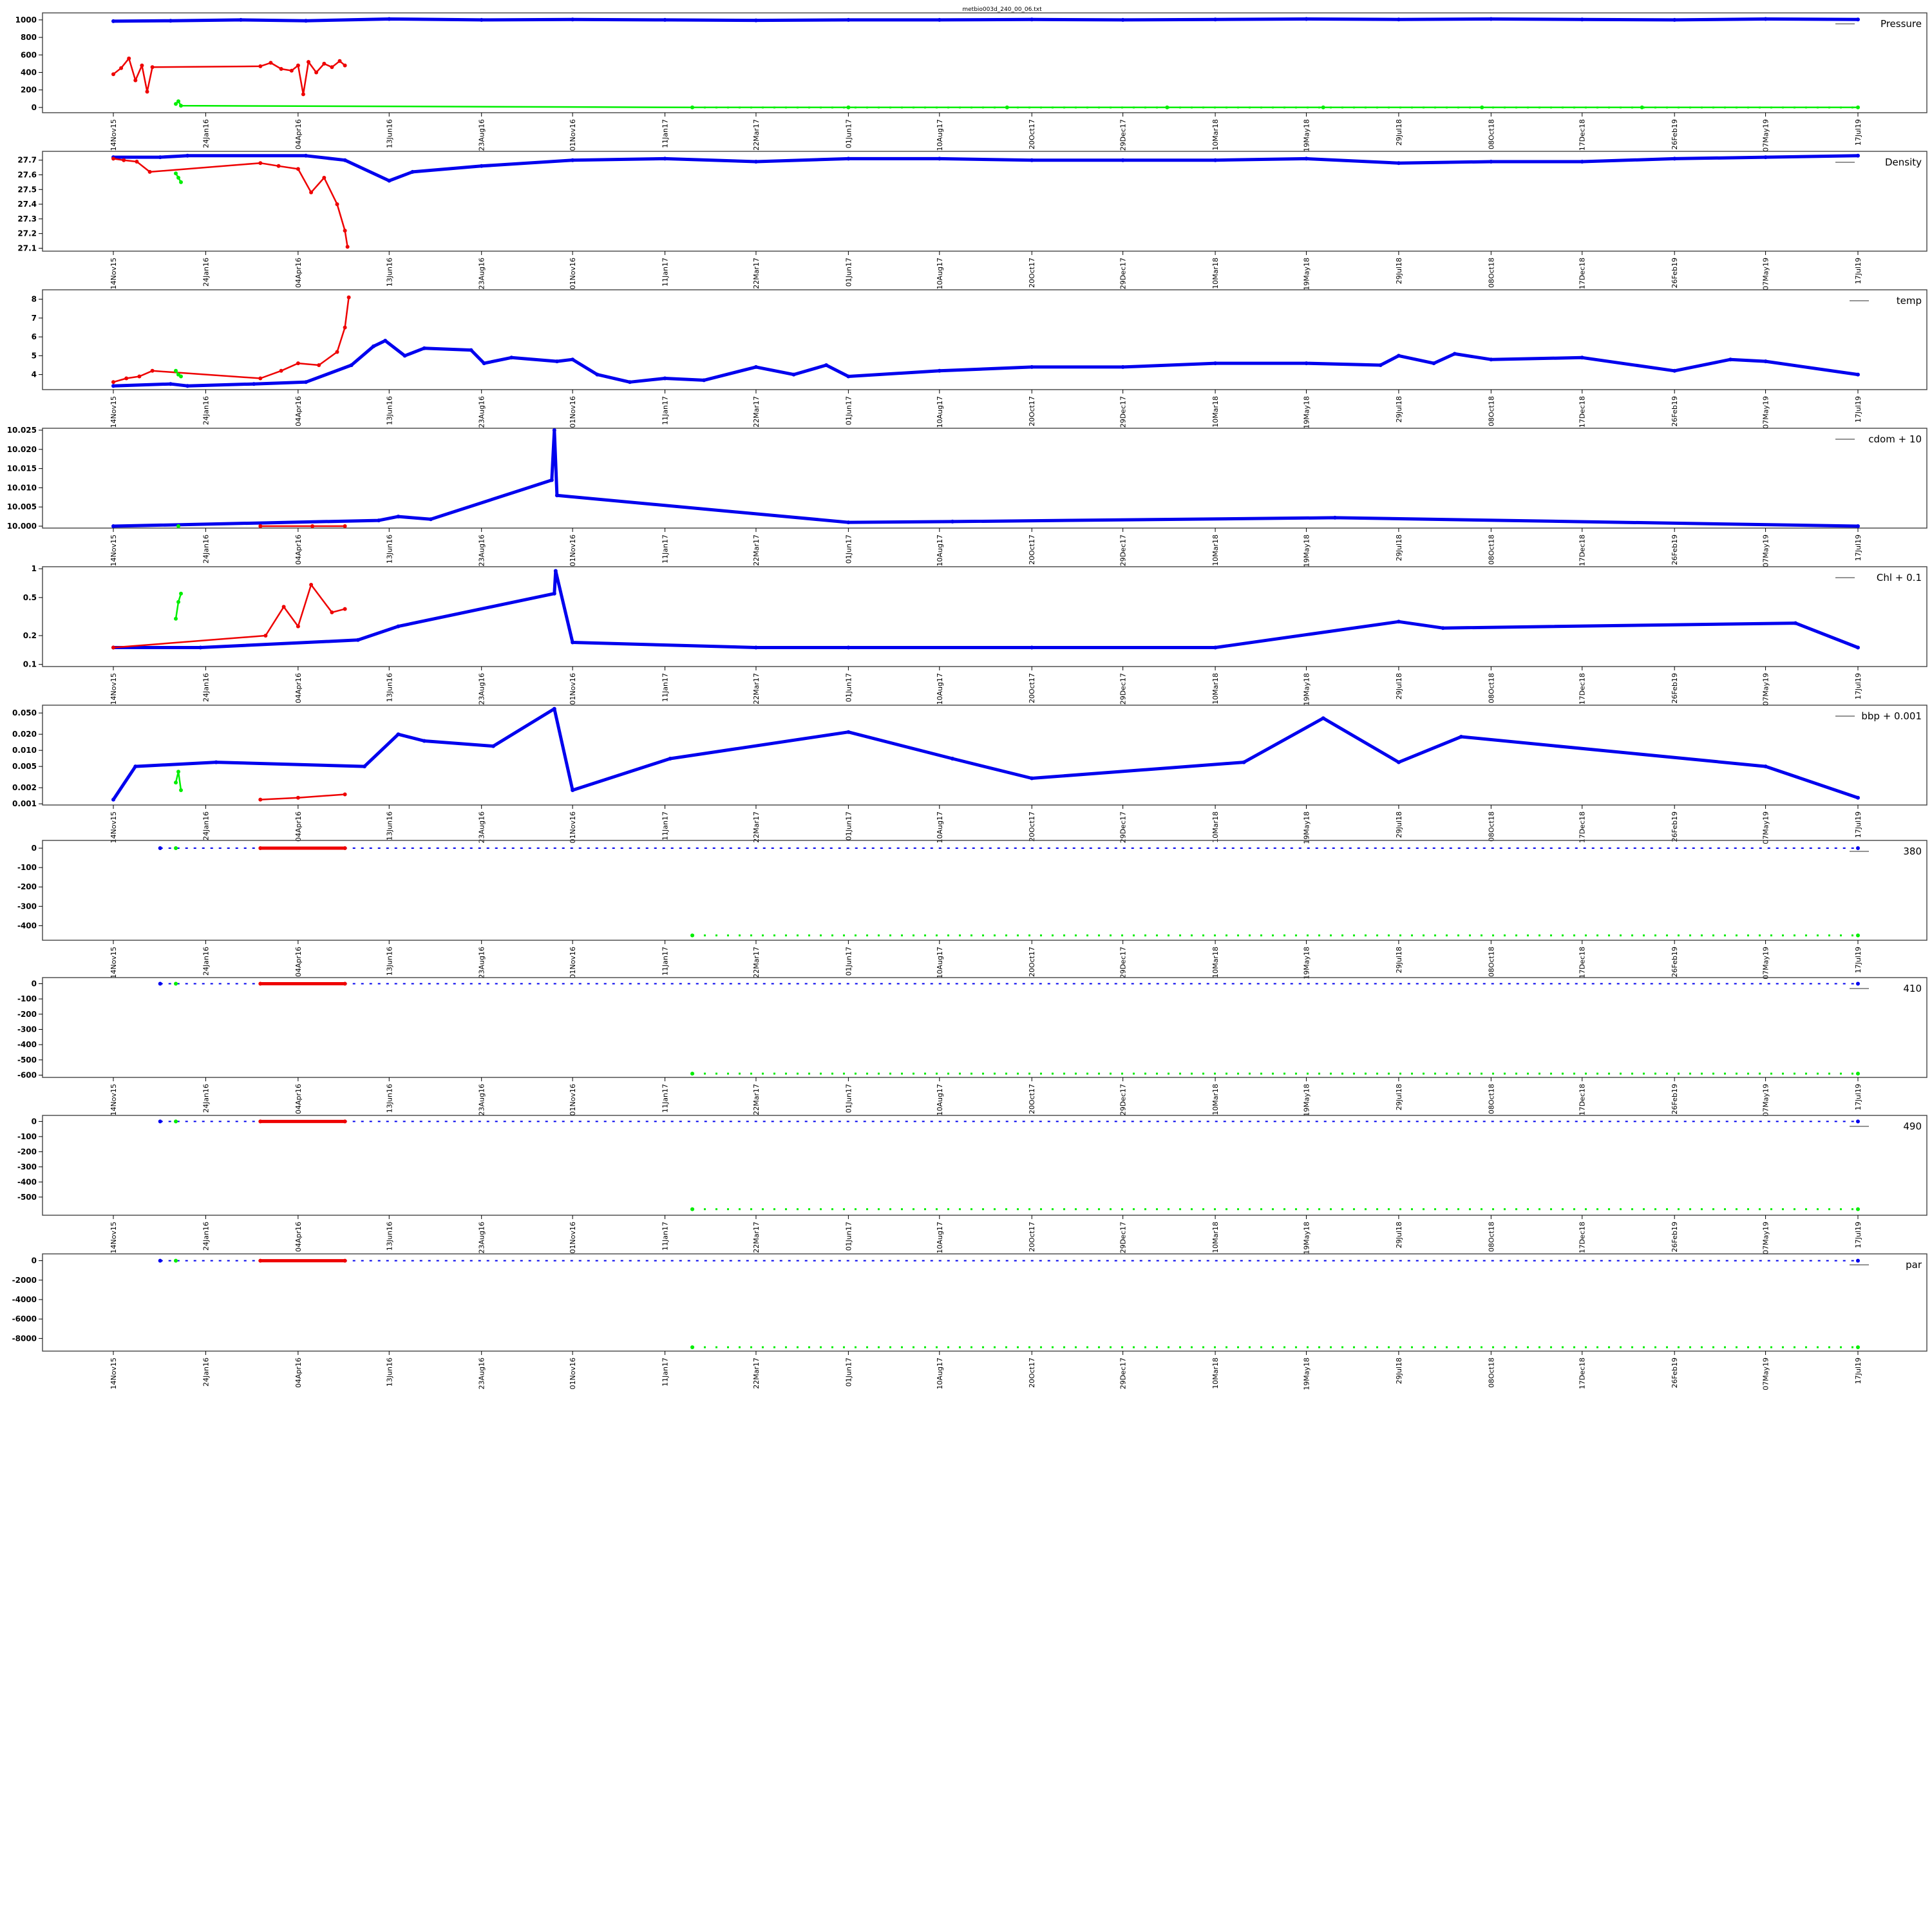 This screenshot has width=1932, height=1932. Describe the element at coordinates (27, 218) in the screenshot. I see `y-tick-label: 27.3` at that location.